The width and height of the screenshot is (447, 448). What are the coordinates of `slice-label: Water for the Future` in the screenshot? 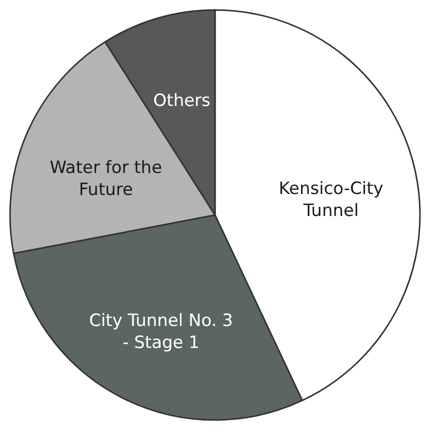 It's located at (106, 179).